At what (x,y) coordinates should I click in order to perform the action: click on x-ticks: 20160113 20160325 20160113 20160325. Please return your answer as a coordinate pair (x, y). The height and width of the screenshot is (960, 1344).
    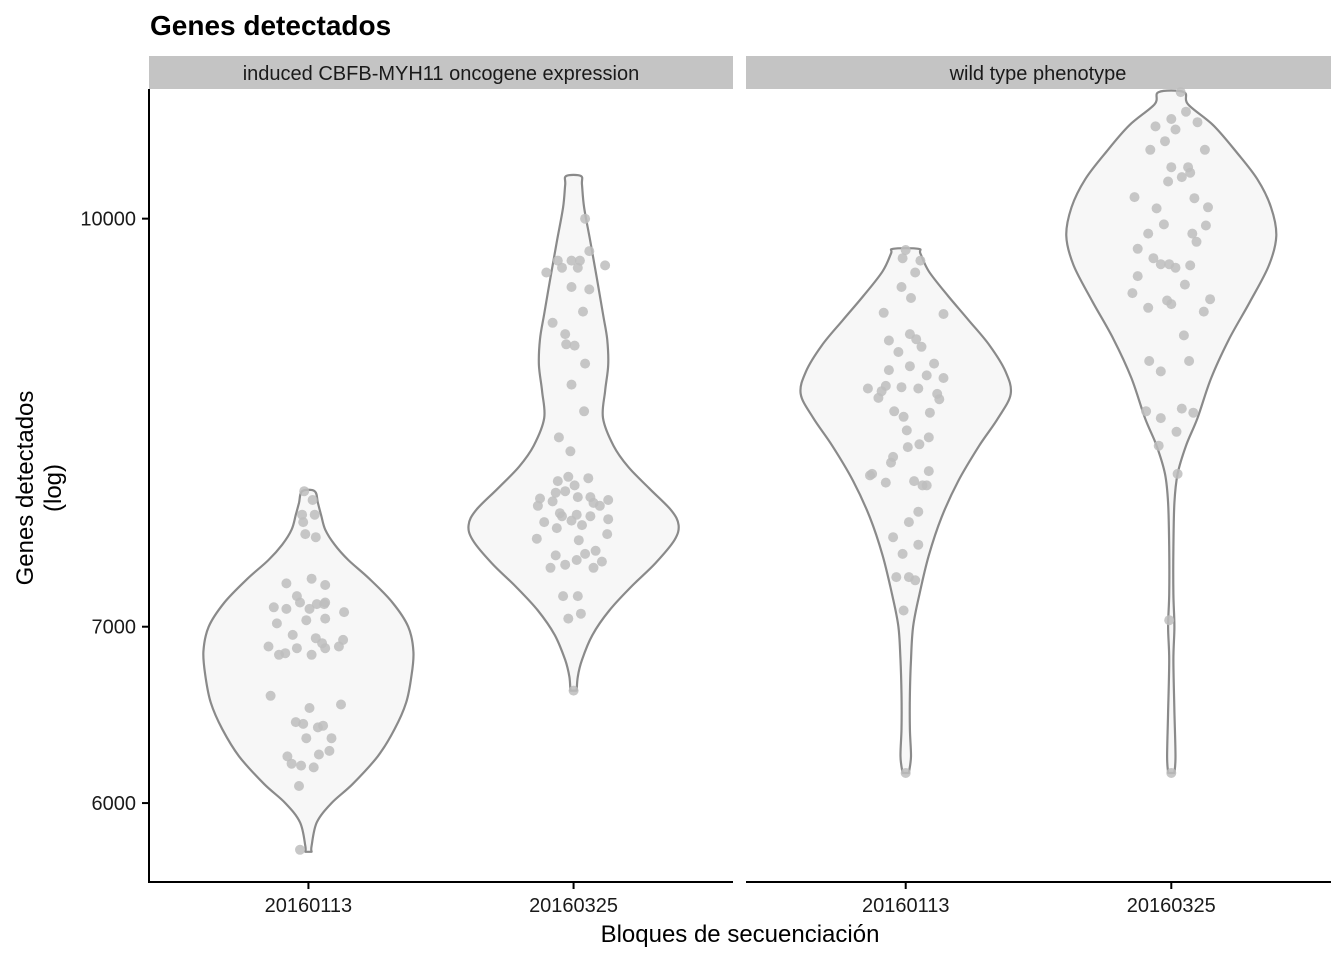
    Looking at the image, I should click on (740, 899).